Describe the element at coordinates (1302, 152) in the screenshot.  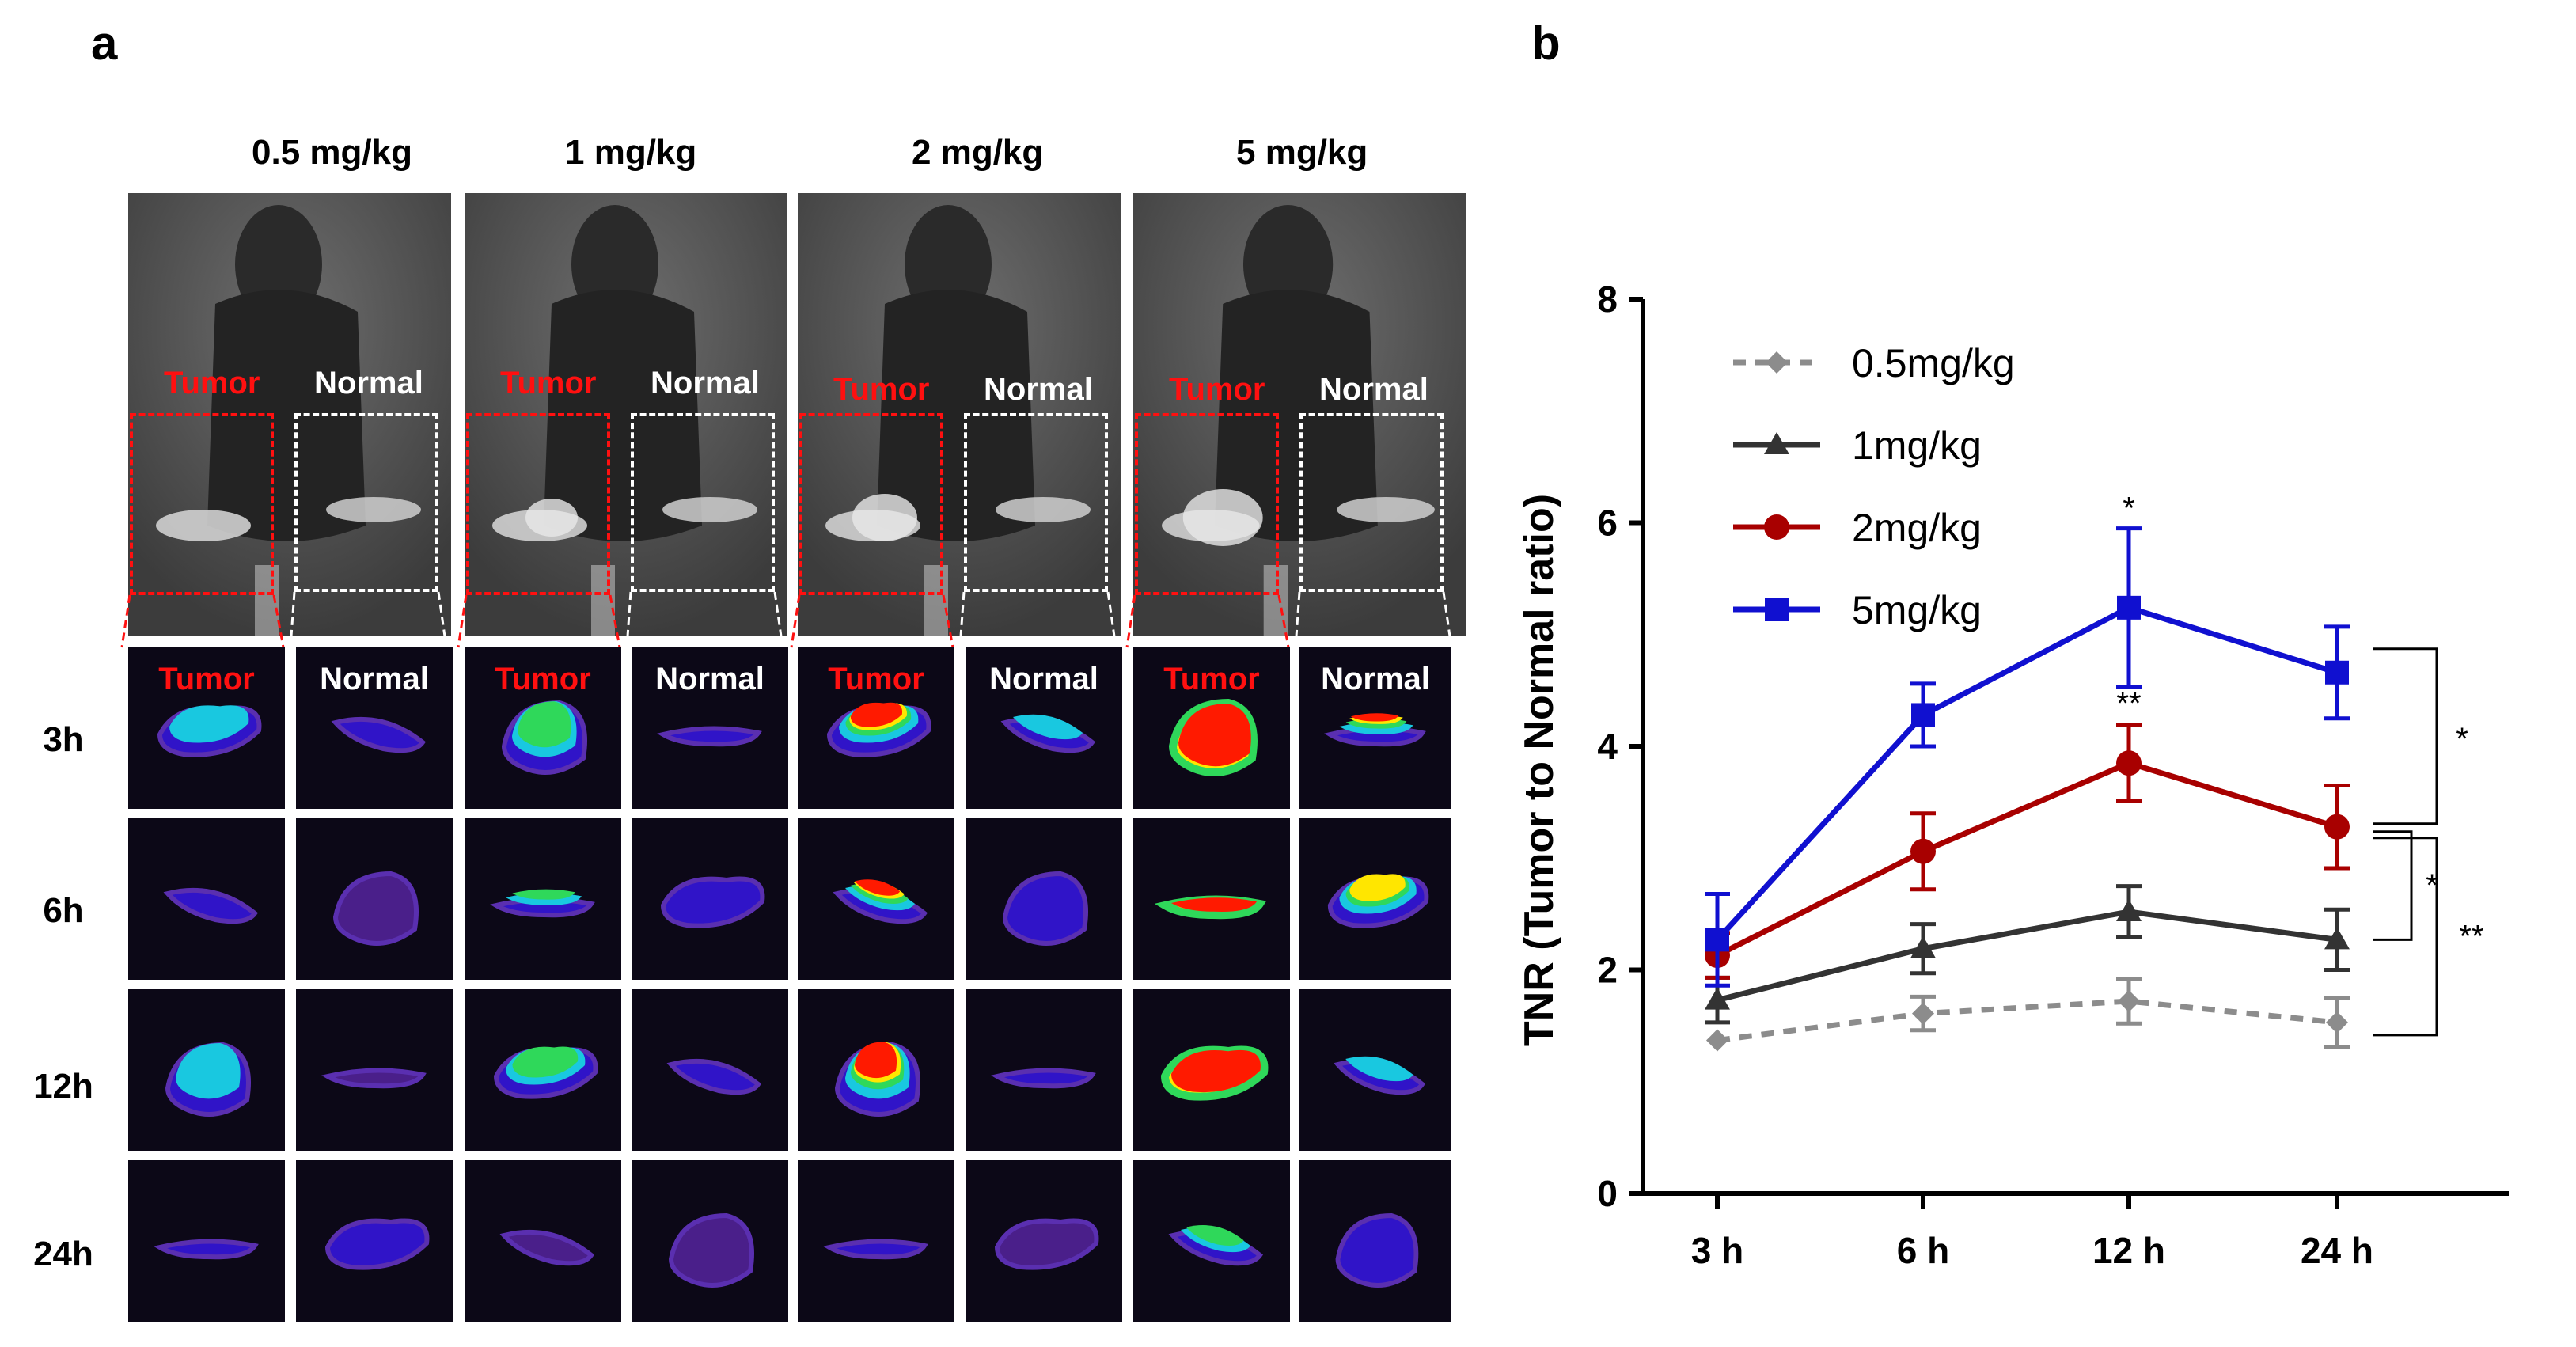
I see `dose-label-5: 5 mg/kg` at that location.